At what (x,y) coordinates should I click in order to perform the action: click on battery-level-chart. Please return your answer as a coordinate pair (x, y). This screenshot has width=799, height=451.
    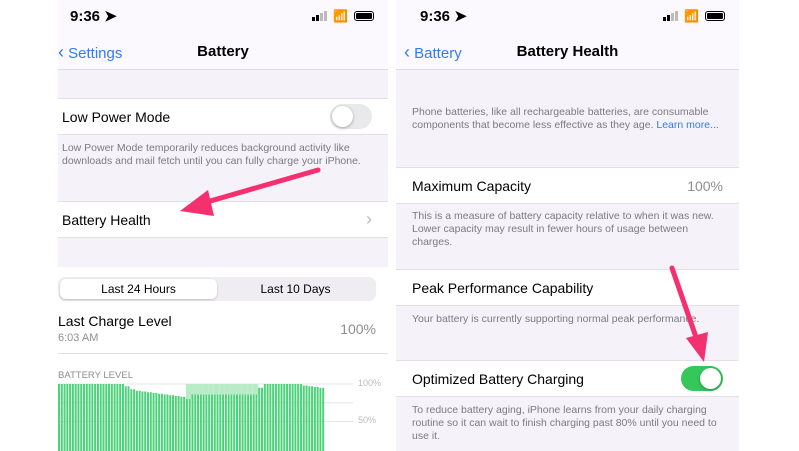
    Looking at the image, I should click on (205, 417).